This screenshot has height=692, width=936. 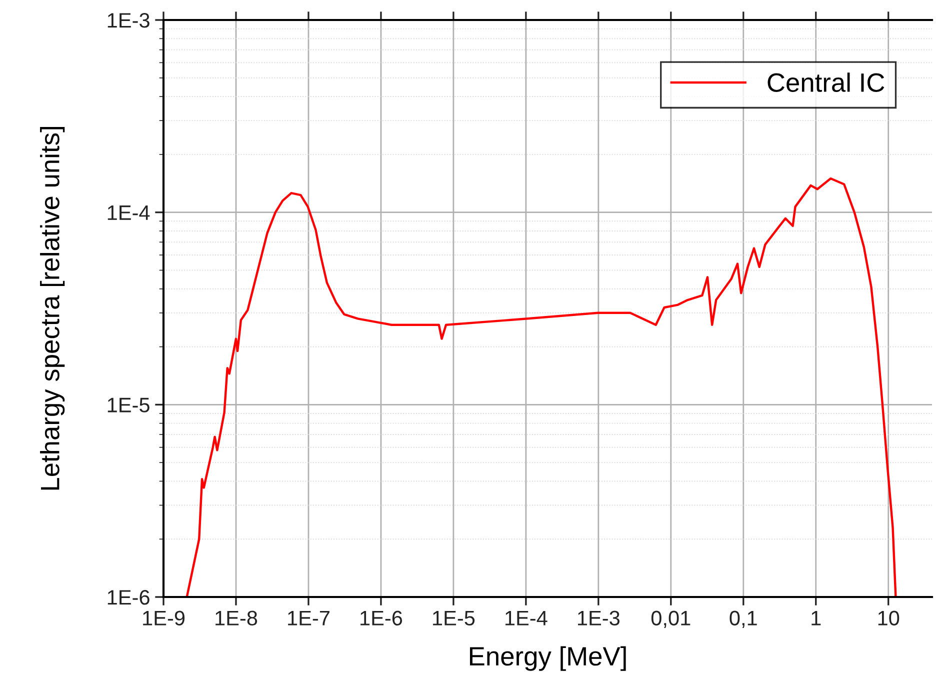 I want to click on x-tick-label: 0,1, so click(x=743, y=619).